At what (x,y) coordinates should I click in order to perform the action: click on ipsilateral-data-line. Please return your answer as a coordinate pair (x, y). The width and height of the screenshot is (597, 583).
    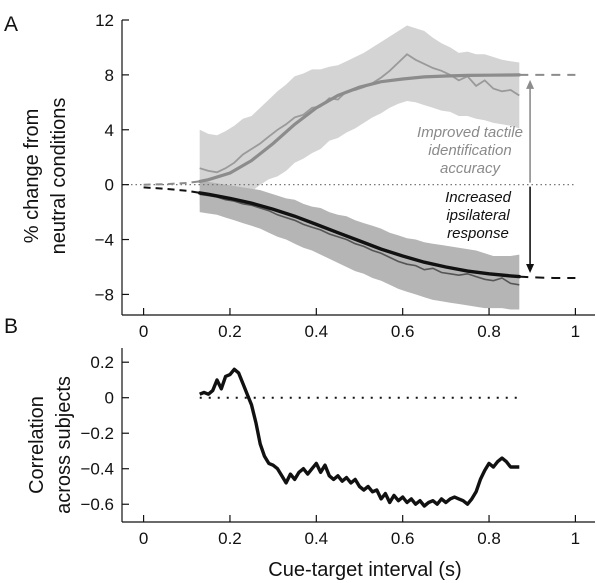
    Looking at the image, I should click on (359, 239).